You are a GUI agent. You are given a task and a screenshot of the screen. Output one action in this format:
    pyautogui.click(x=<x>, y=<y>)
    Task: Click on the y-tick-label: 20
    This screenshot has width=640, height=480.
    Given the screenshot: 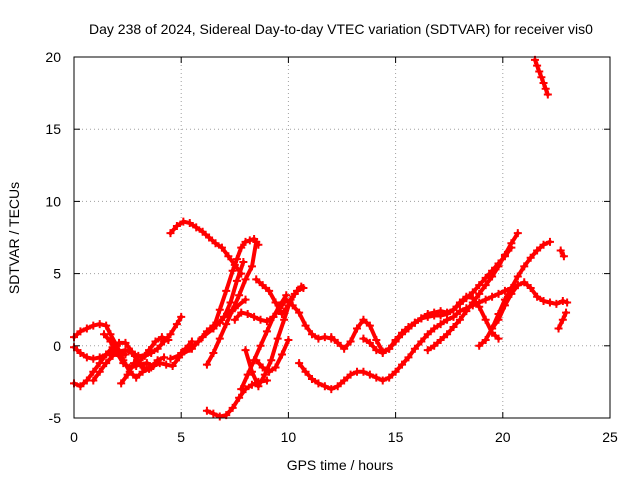 What is the action you would take?
    pyautogui.click(x=53, y=57)
    